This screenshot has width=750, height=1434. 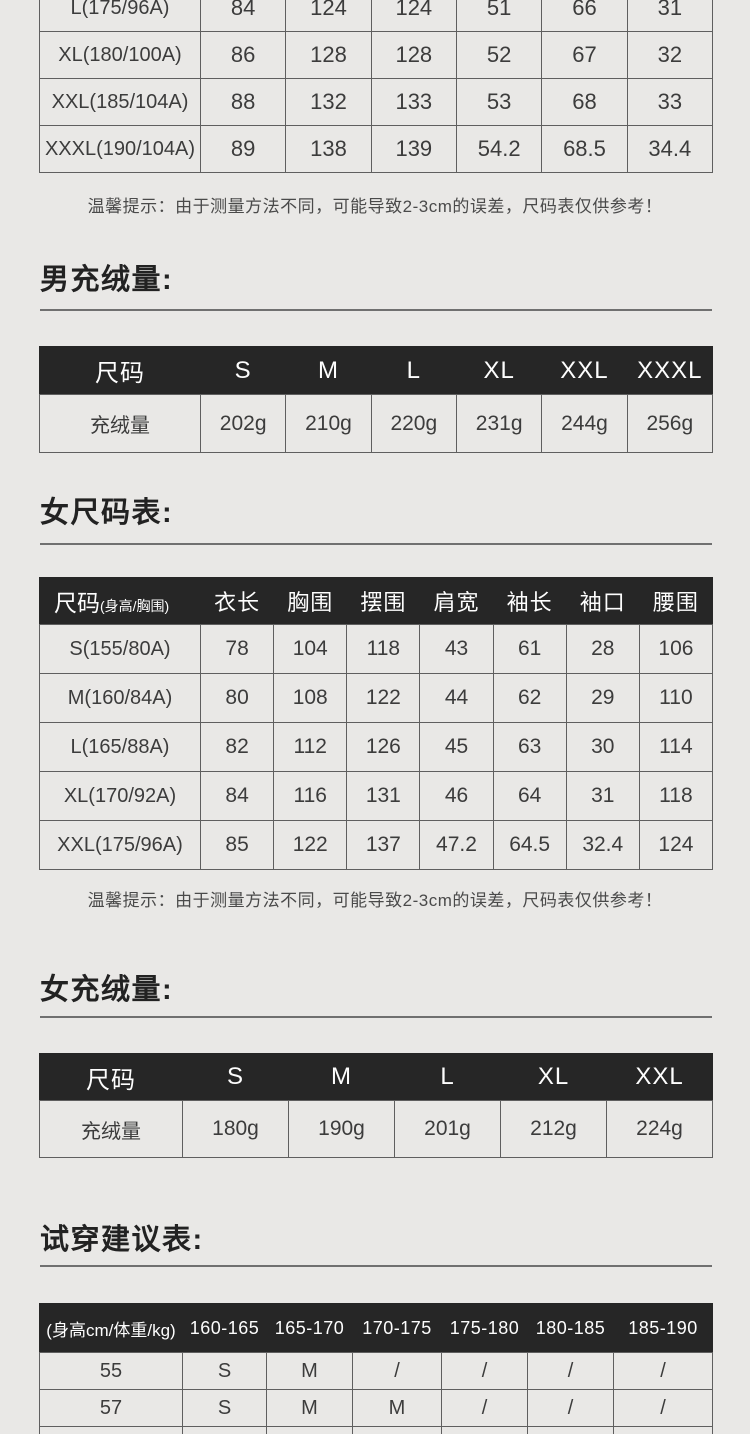 What do you see at coordinates (111, 1371) in the screenshot?
I see `weight-label-cell: 55` at bounding box center [111, 1371].